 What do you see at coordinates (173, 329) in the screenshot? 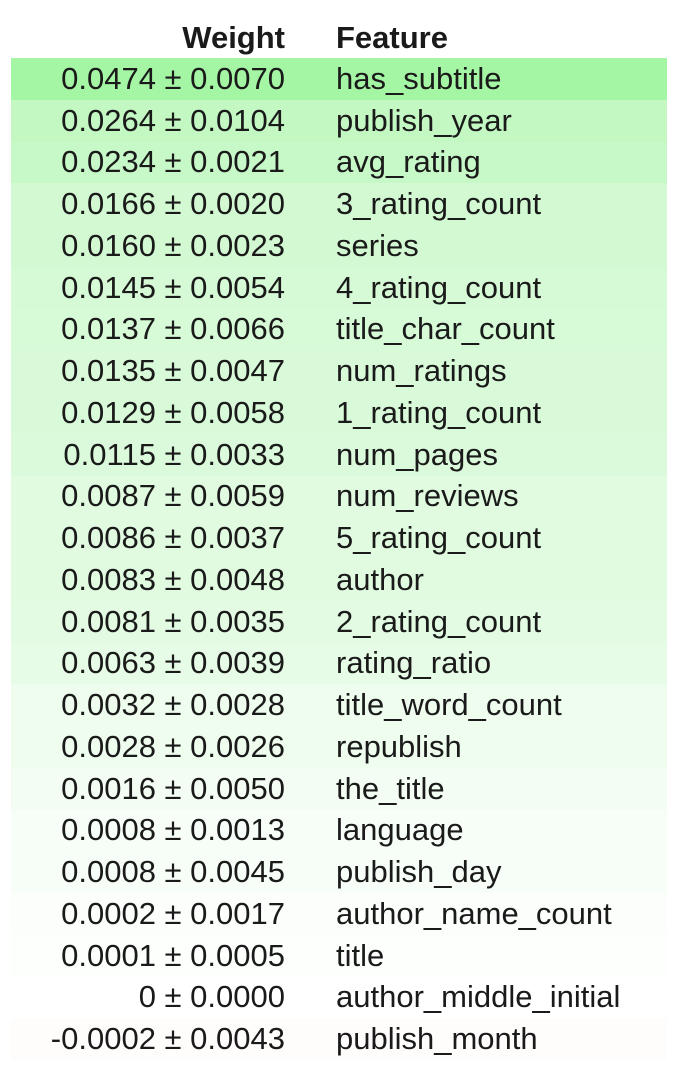
I see `weight-cell: 0.0137 ± 0.0066` at bounding box center [173, 329].